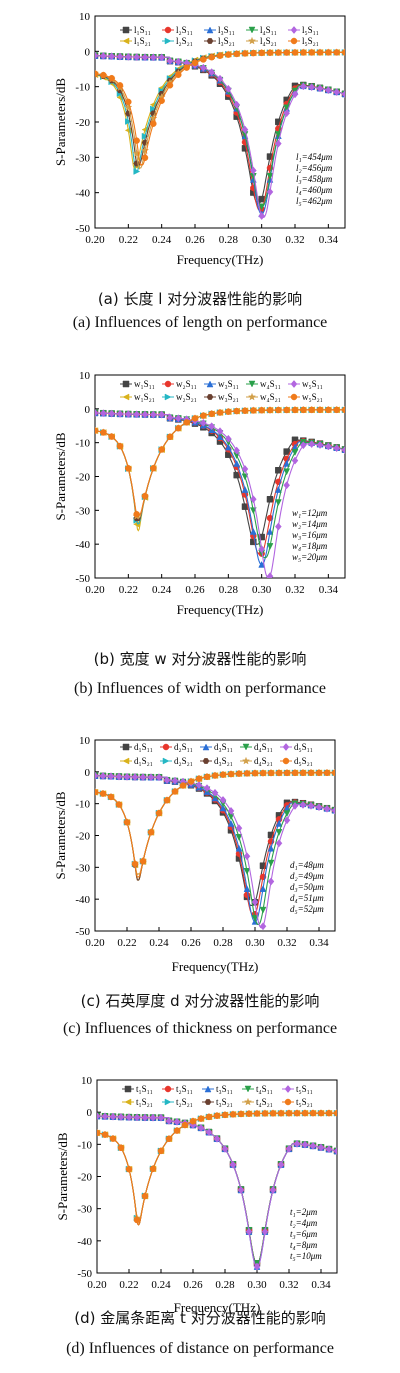 Image resolution: width=400 pixels, height=1373 pixels. What do you see at coordinates (128, 590) in the screenshot?
I see `x-tick-label: 0.22` at bounding box center [128, 590].